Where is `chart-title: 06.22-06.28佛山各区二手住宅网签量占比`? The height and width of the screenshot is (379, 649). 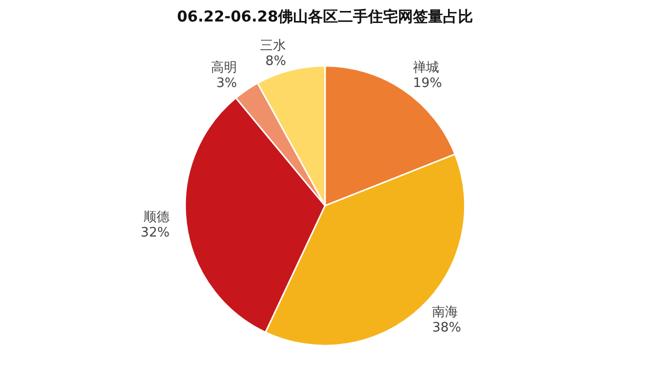
chart-title: 06.22-06.28佛山各区二手住宅网签量占比 is located at coordinates (325, 17).